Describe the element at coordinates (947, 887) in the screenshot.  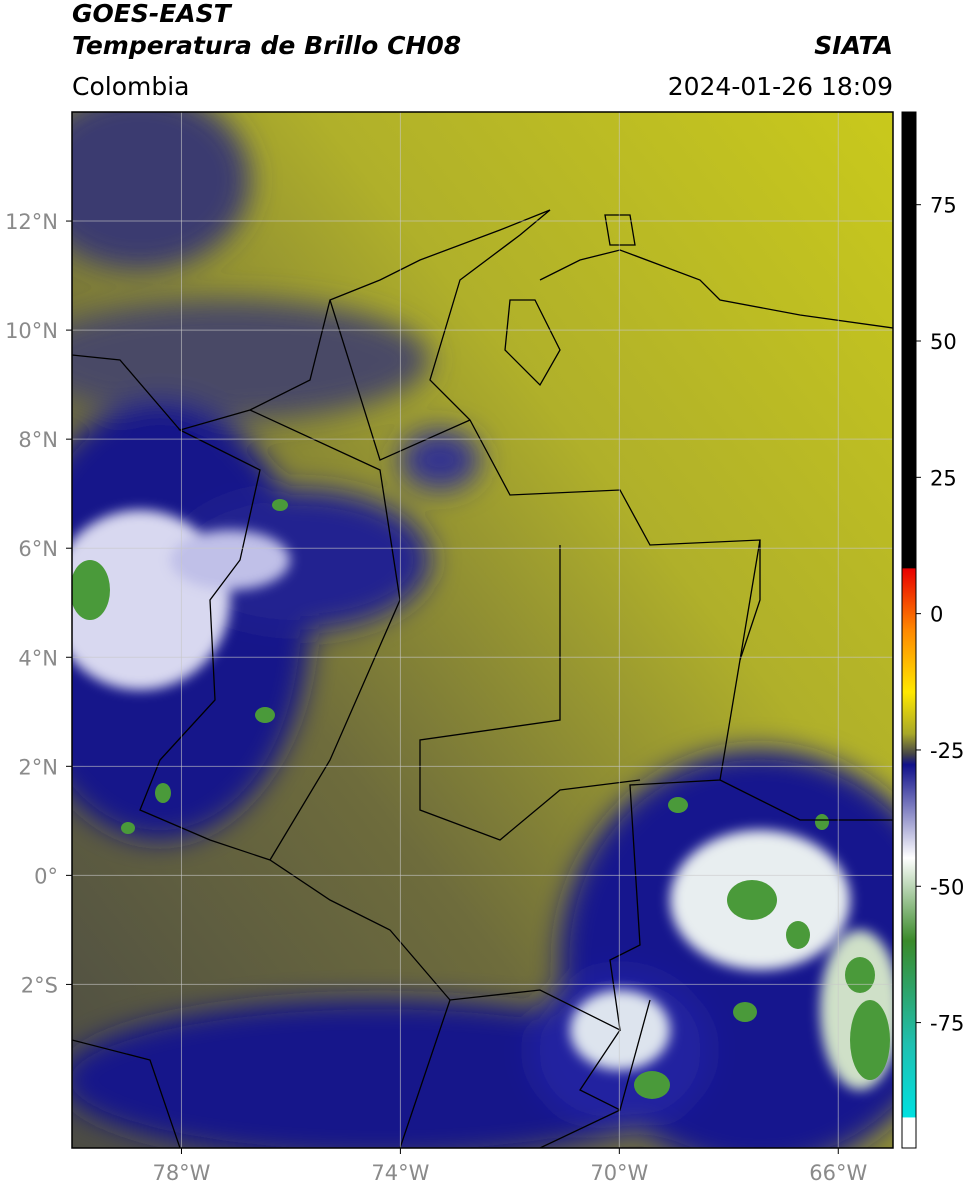
I see `colorbar-tick-label: -50` at that location.